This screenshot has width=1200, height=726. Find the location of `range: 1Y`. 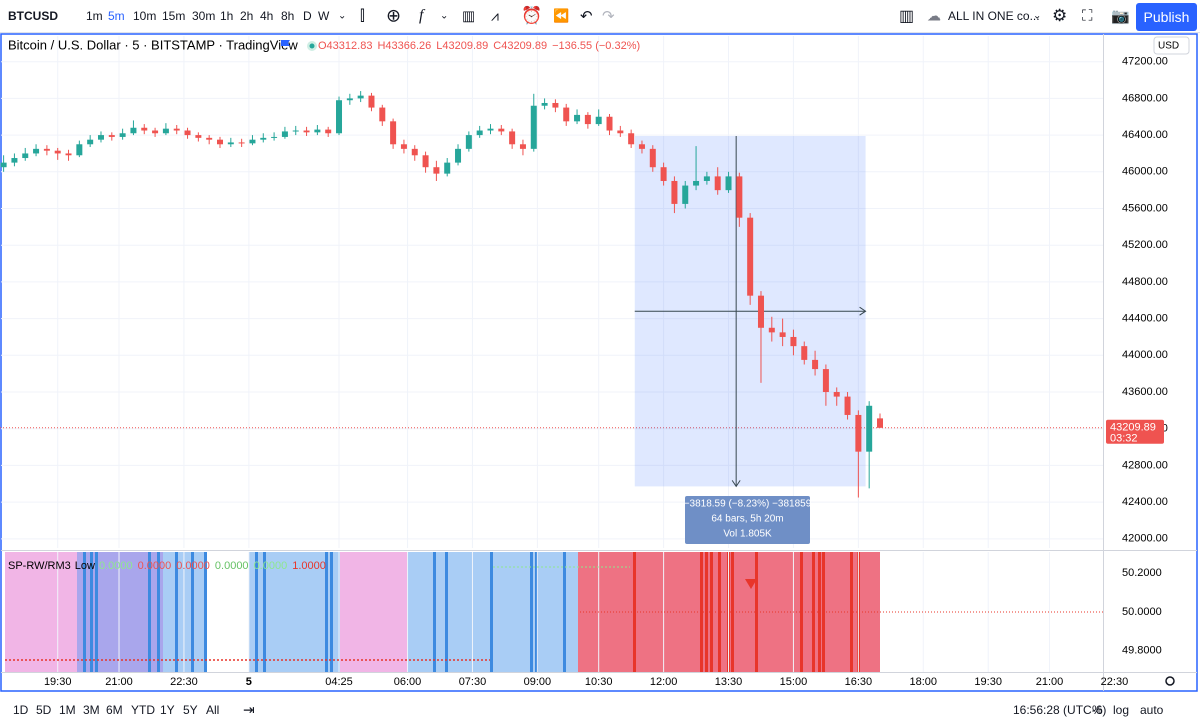

range: 1Y is located at coordinates (167, 709).